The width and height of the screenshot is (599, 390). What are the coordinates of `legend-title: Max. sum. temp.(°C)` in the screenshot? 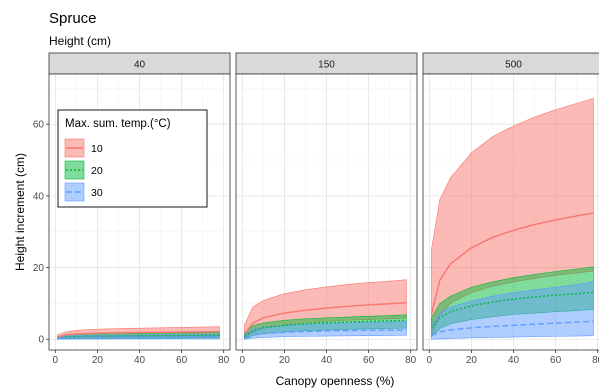 It's located at (118, 124).